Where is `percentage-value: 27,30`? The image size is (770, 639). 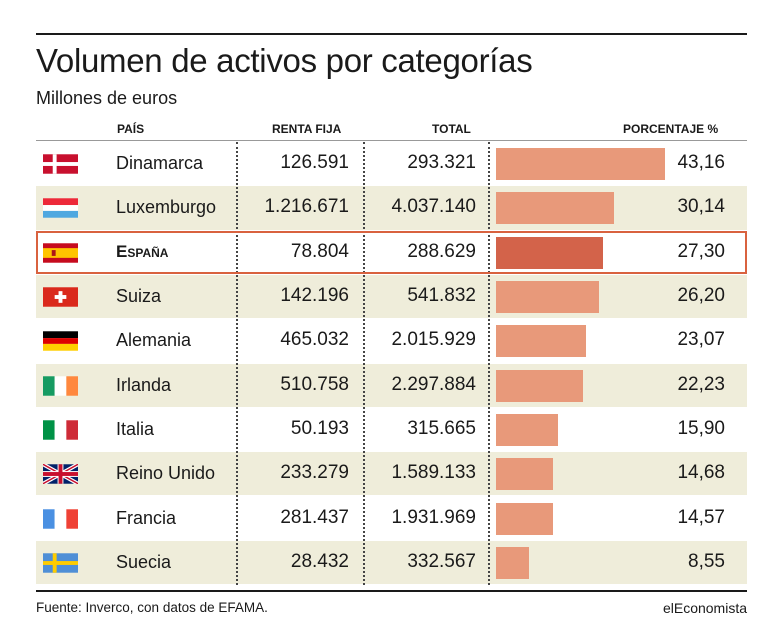 percentage-value: 27,30 is located at coordinates (701, 251).